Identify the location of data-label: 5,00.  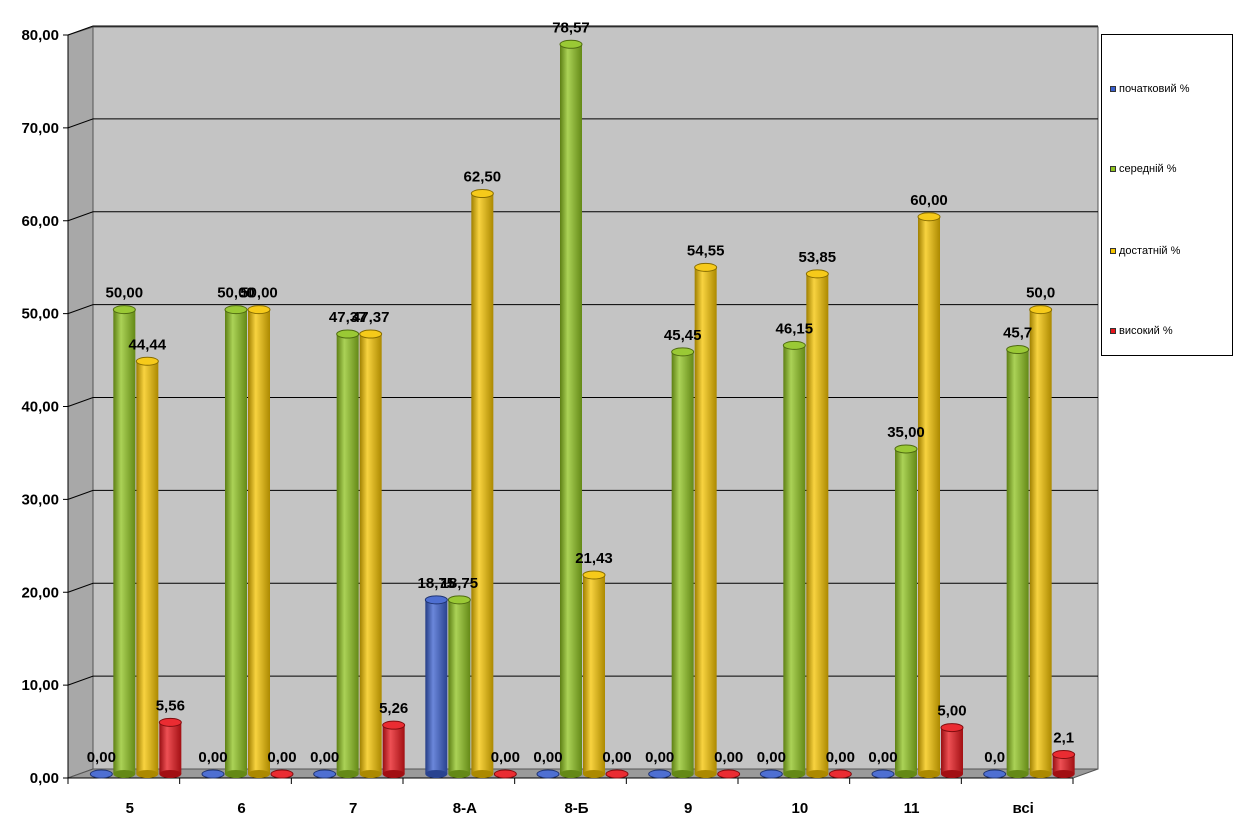
(951, 711).